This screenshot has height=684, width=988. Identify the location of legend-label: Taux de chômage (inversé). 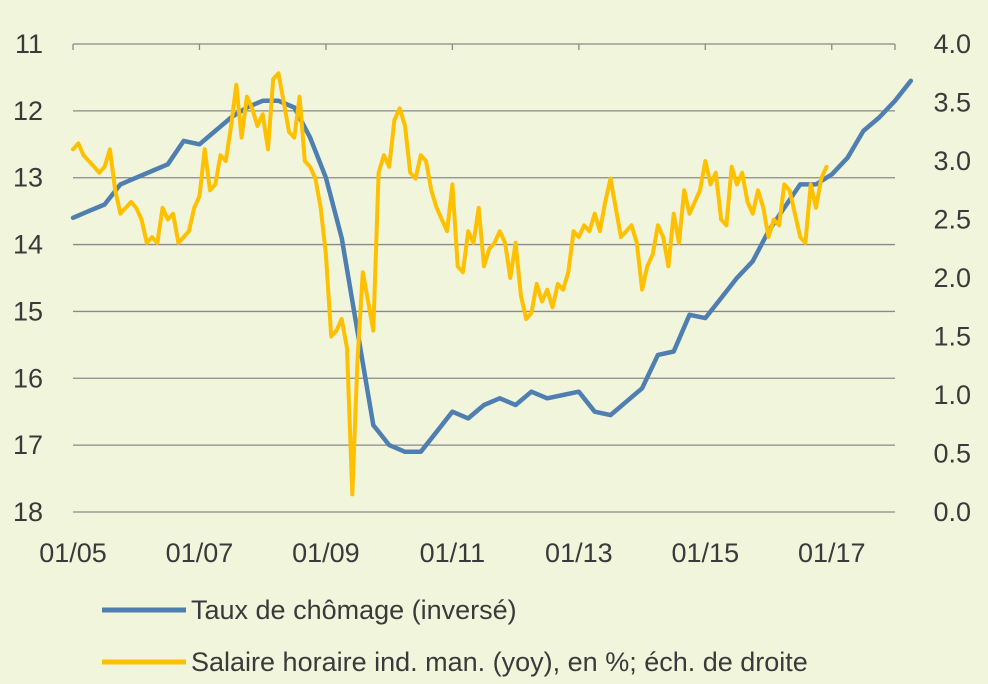
(354, 610).